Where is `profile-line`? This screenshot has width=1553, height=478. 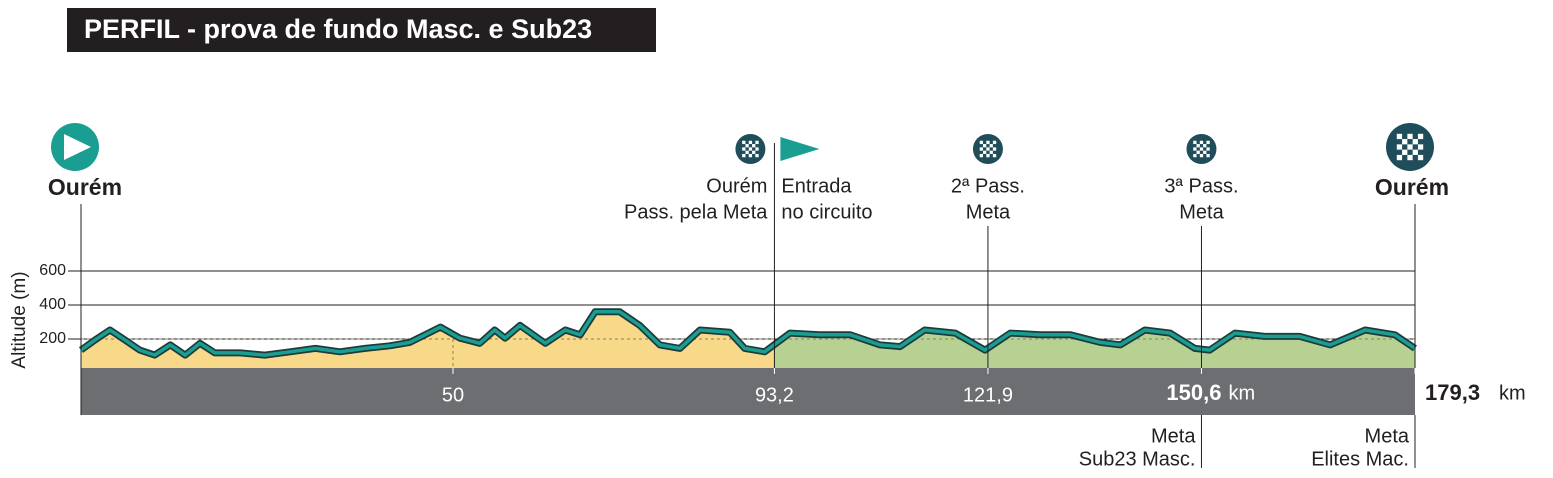 profile-line is located at coordinates (747, 333).